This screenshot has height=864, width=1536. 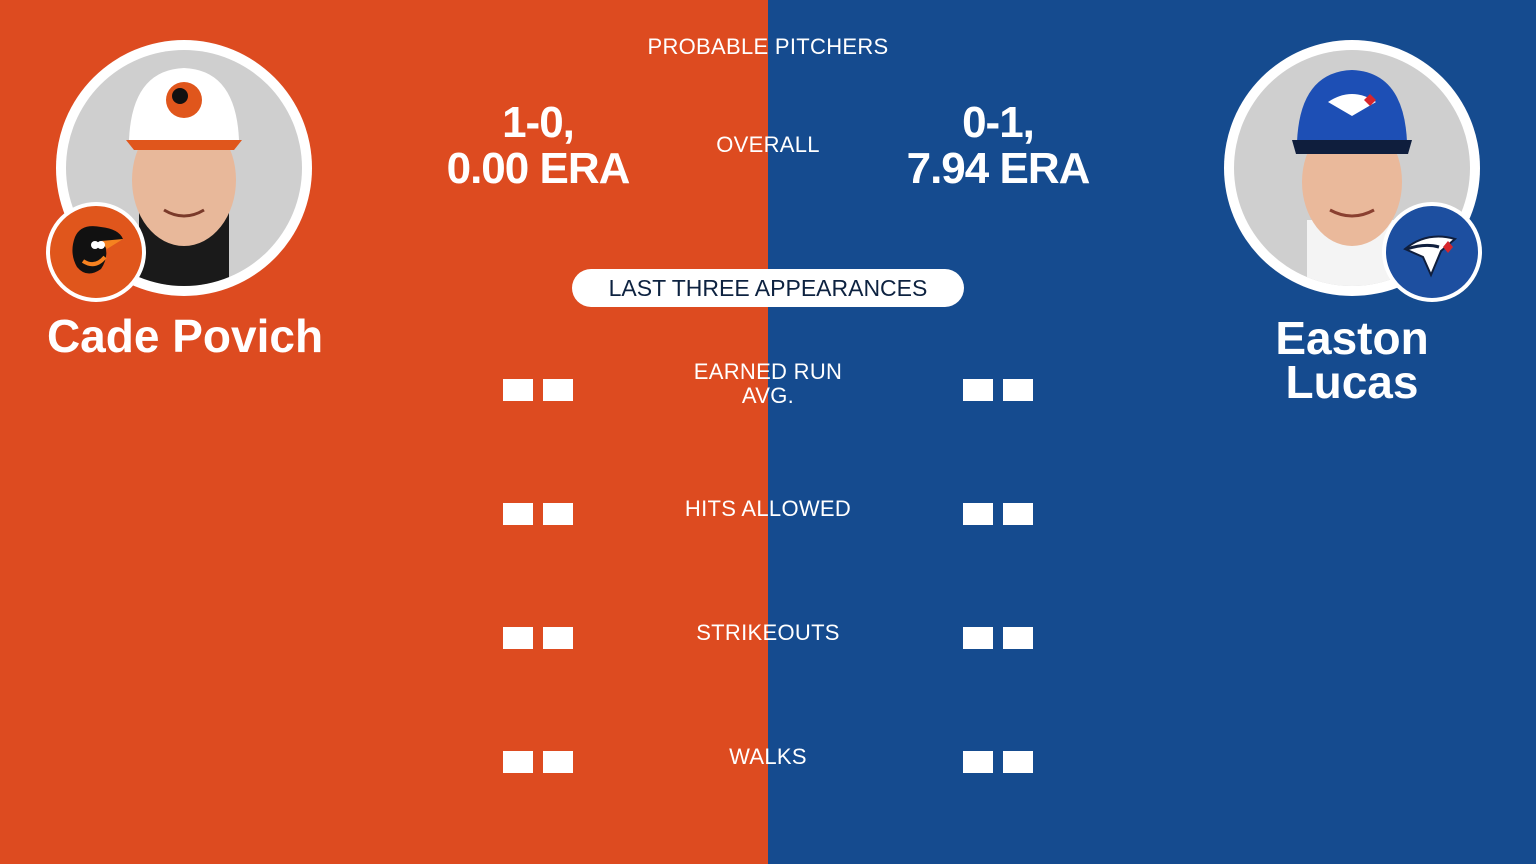 I want to click on stat-label-line: EARNED RUN, so click(x=768, y=371).